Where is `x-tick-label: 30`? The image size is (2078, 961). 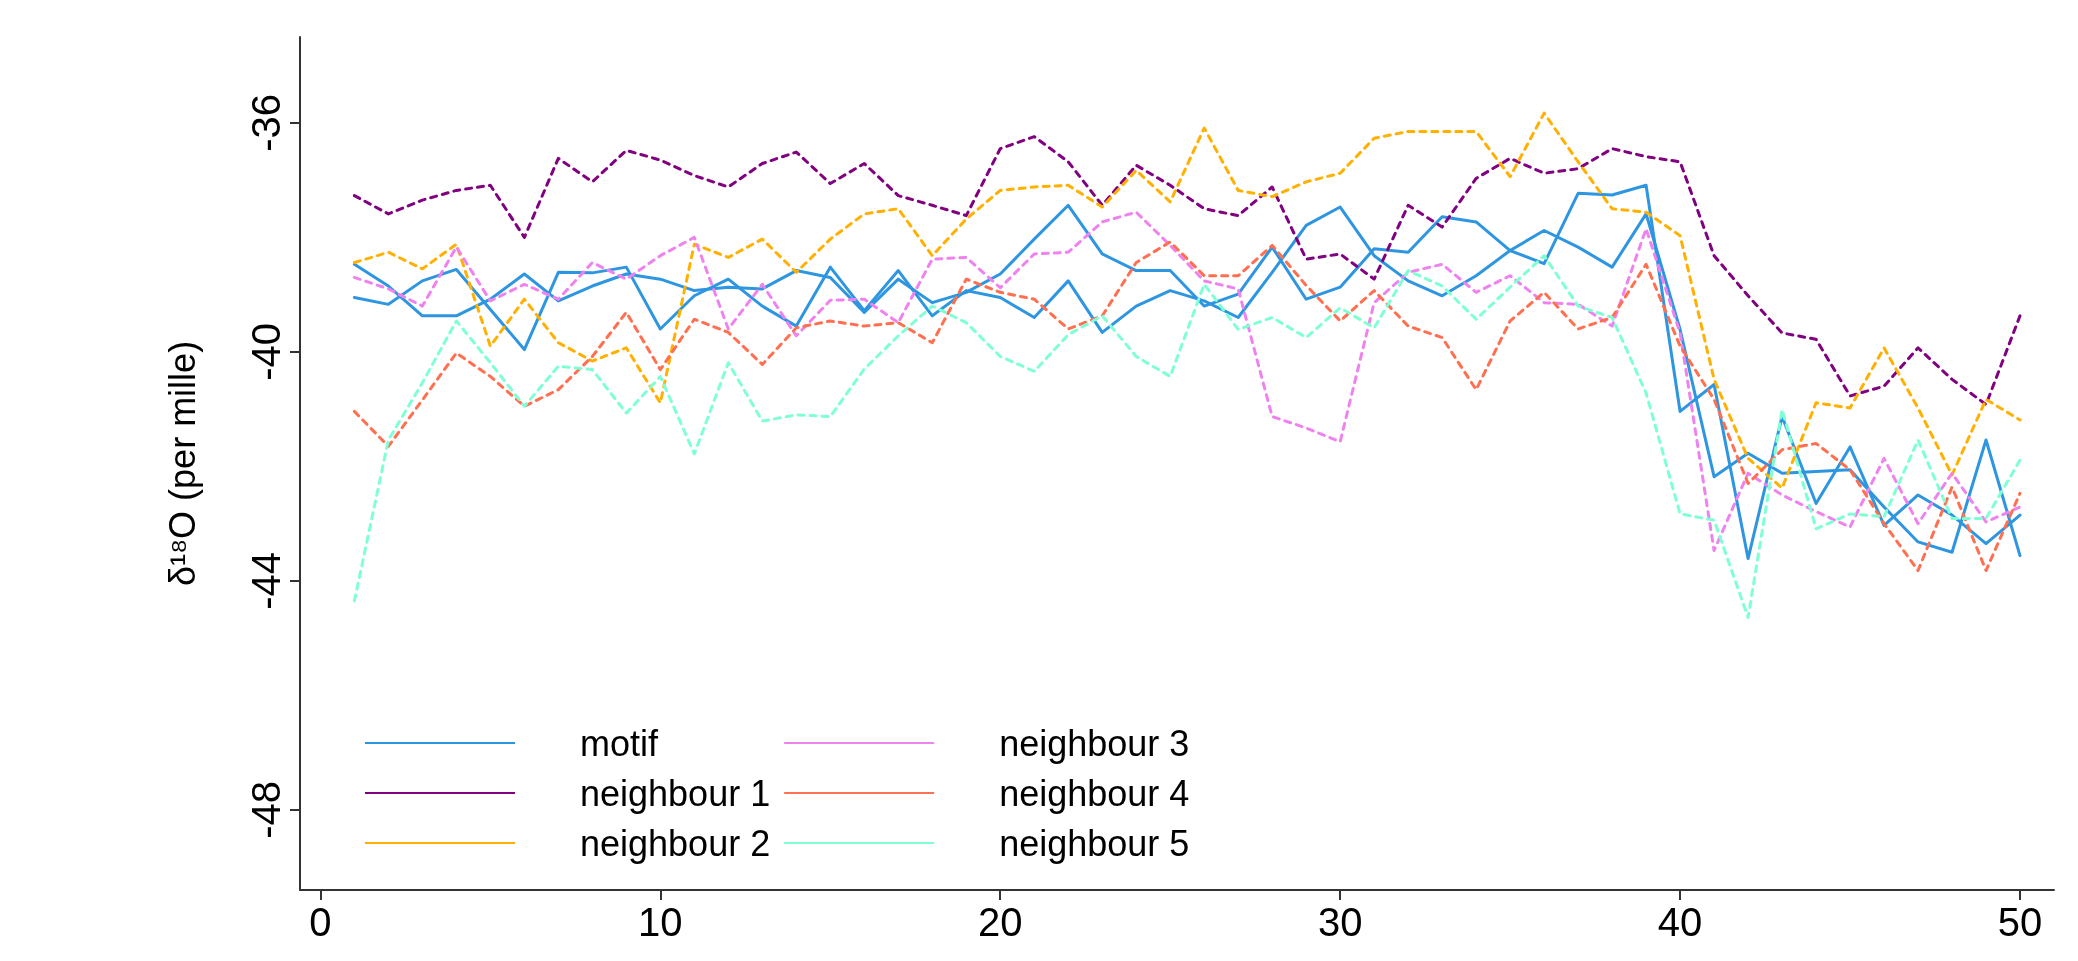
x-tick-label: 30 is located at coordinates (1340, 922).